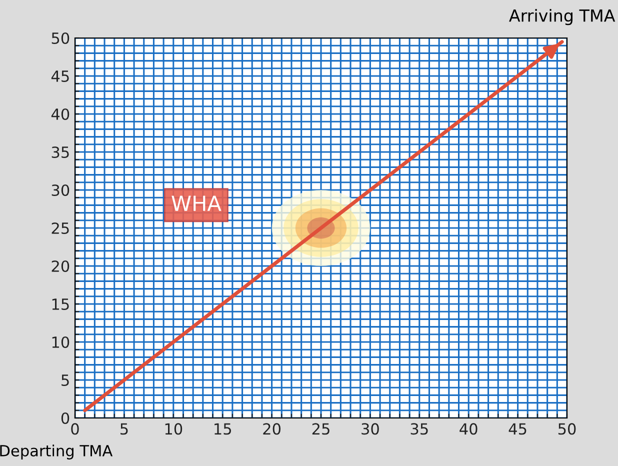 This screenshot has height=466, width=618. What do you see at coordinates (567, 429) in the screenshot?
I see `x-tick-label: 50` at bounding box center [567, 429].